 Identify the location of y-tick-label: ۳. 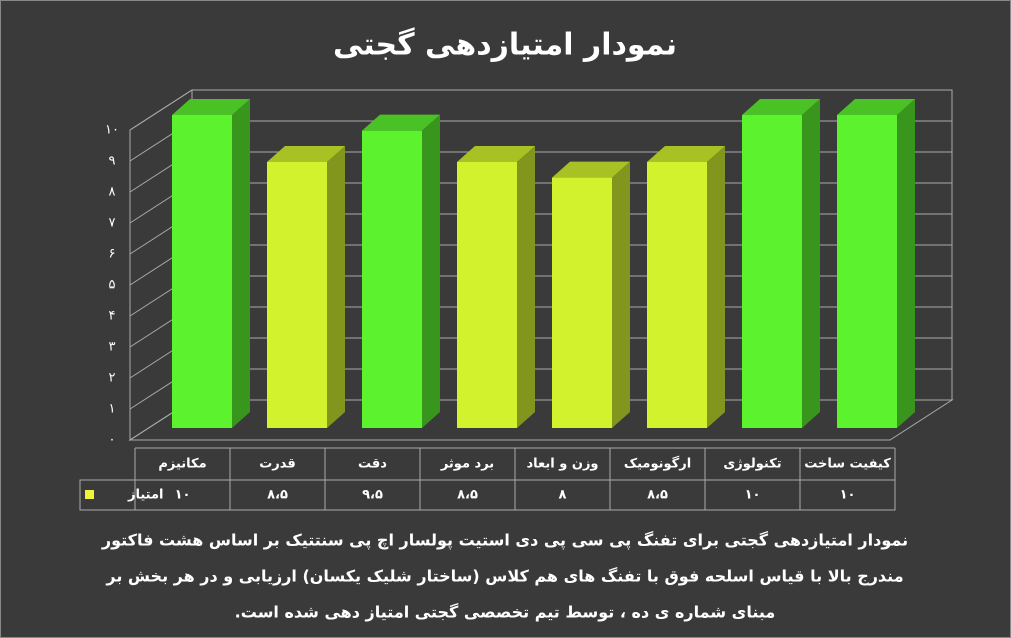
(112, 347).